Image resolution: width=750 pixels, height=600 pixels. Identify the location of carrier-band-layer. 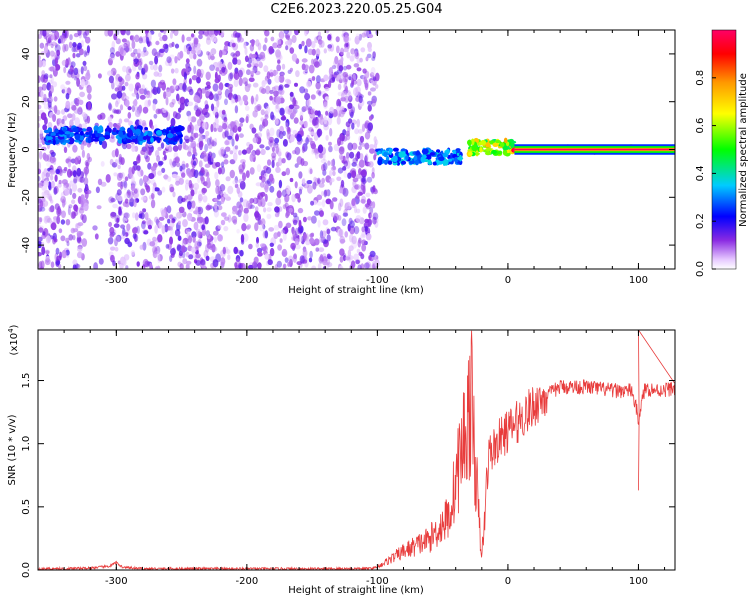
(594, 149).